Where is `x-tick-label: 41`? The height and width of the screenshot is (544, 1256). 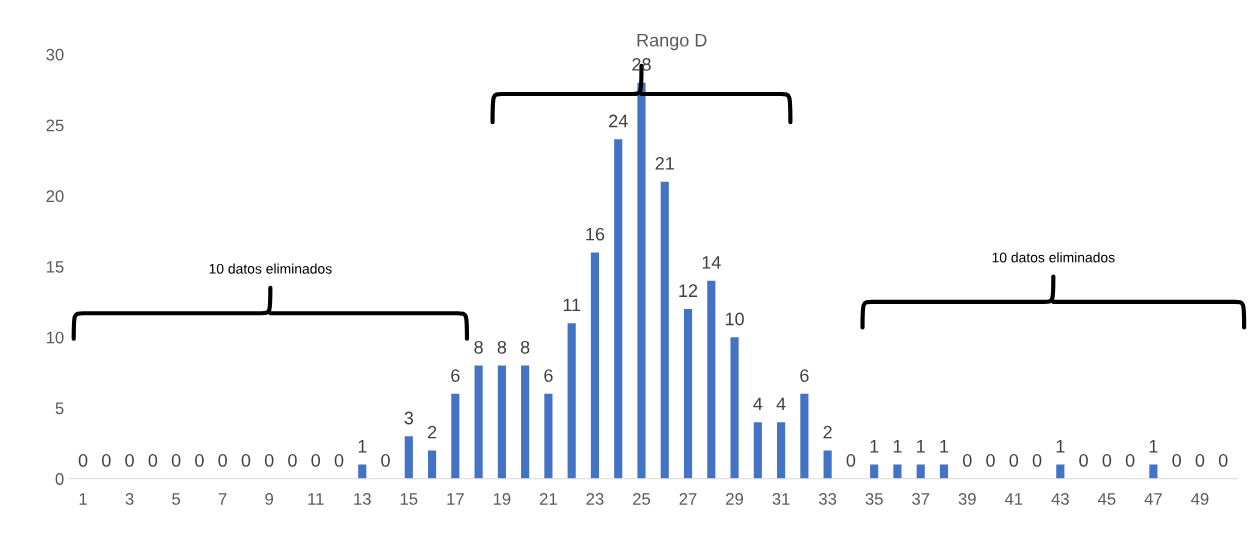
x-tick-label: 41 is located at coordinates (1013, 499).